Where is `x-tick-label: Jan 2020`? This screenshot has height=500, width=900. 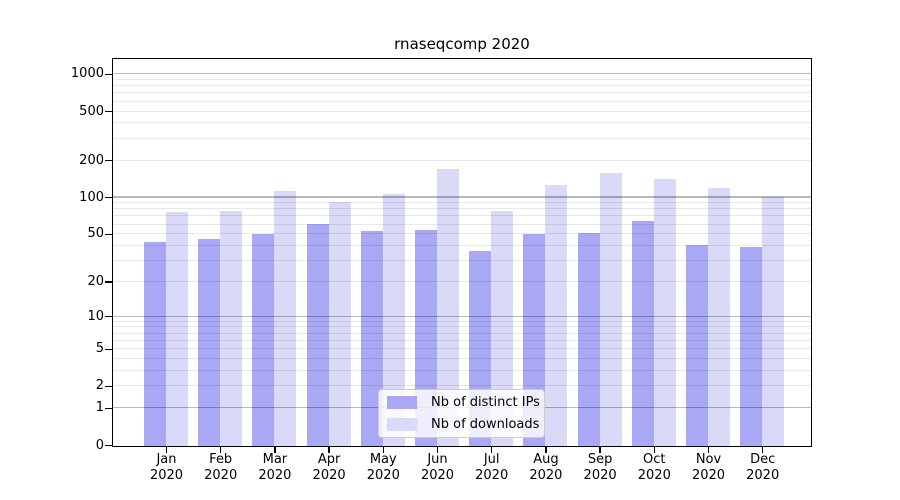 x-tick-label: Jan 2020 is located at coordinates (166, 467).